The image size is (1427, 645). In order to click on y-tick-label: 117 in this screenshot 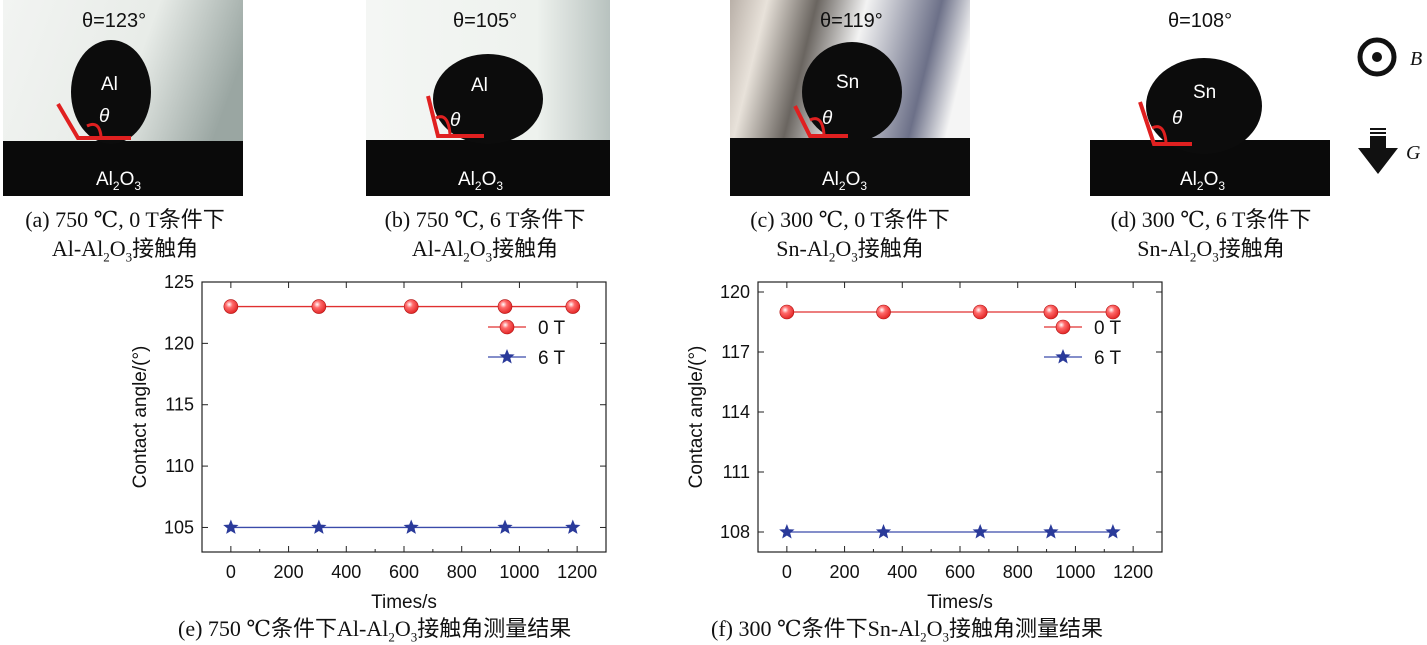, I will do `click(735, 352)`.